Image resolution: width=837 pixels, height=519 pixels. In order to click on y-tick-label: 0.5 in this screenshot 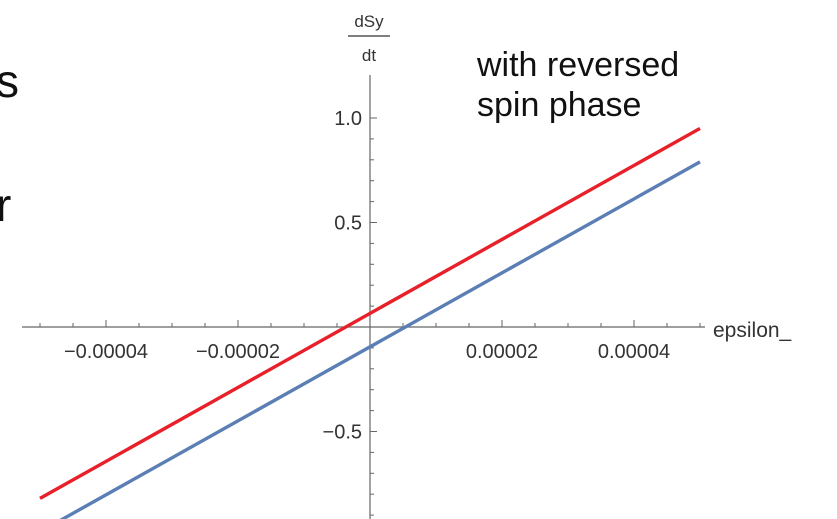, I will do `click(348, 224)`.